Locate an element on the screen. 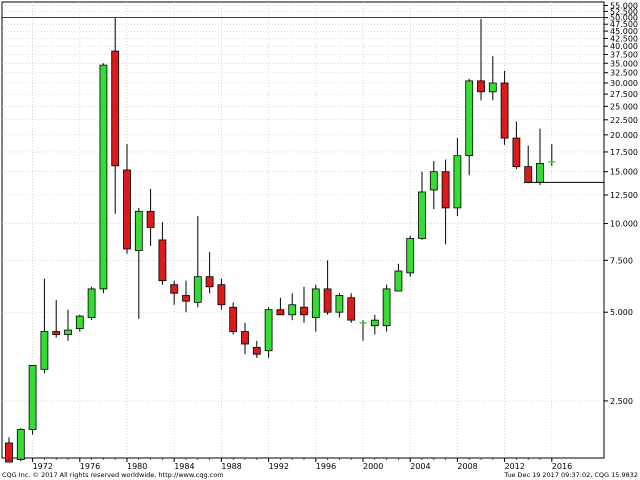  x-tick-label: 2016 is located at coordinates (562, 466).